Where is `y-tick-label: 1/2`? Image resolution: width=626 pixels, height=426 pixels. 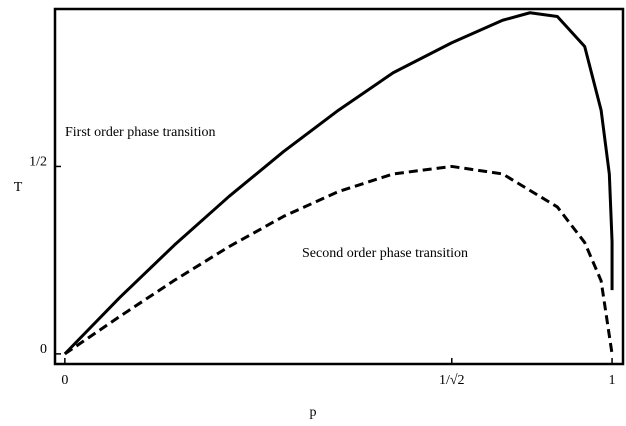 y-tick-label: 1/2 is located at coordinates (38, 162).